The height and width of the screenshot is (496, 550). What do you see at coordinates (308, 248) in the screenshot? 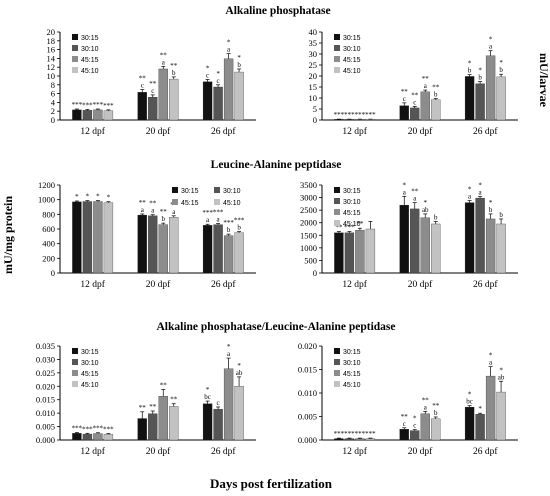
I see `y-tick-label: 1000` at bounding box center [308, 248].